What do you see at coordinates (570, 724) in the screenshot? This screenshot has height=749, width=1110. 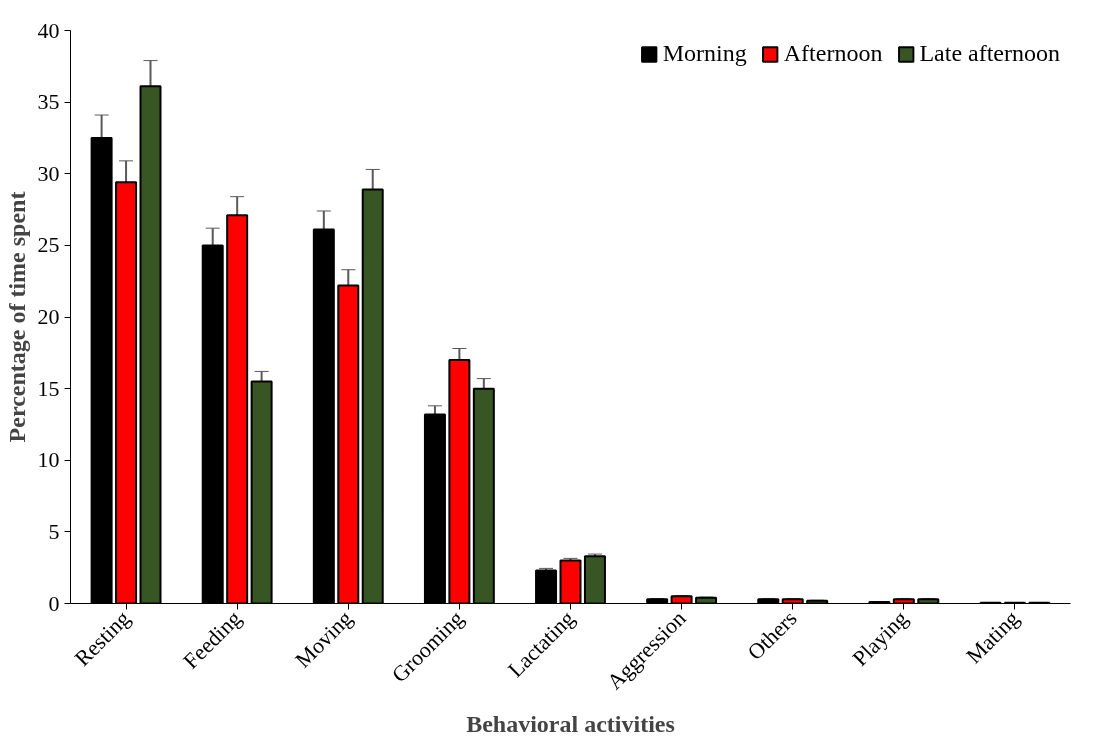 I see `x-axis-title: Behavioral activities` at bounding box center [570, 724].